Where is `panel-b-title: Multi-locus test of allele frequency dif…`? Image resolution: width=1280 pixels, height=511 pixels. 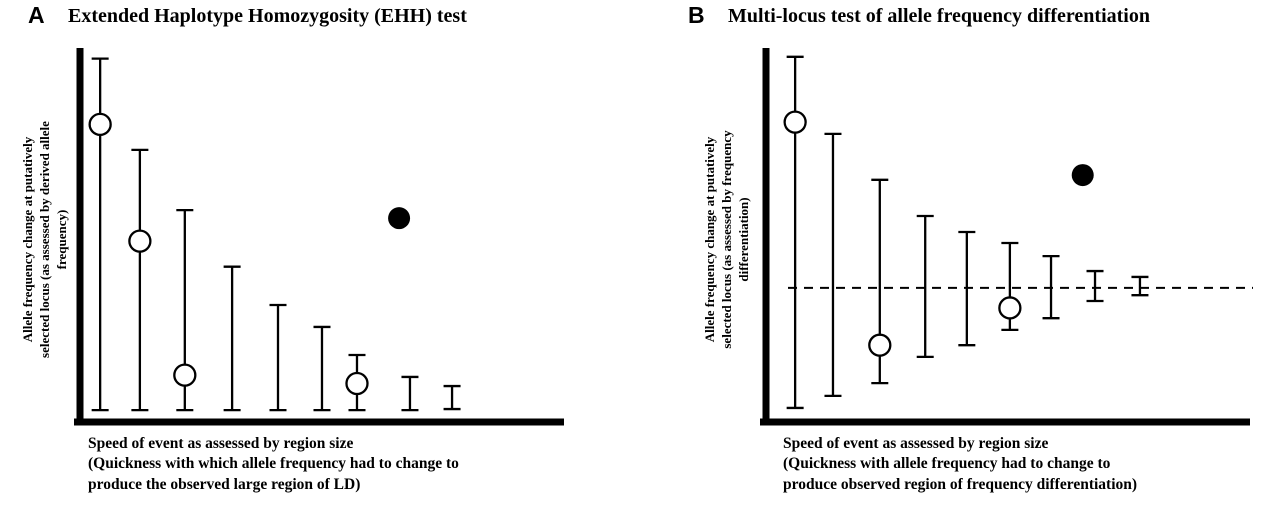
panel-b-title: Multi-locus test of allele frequency dif… is located at coordinates (939, 16).